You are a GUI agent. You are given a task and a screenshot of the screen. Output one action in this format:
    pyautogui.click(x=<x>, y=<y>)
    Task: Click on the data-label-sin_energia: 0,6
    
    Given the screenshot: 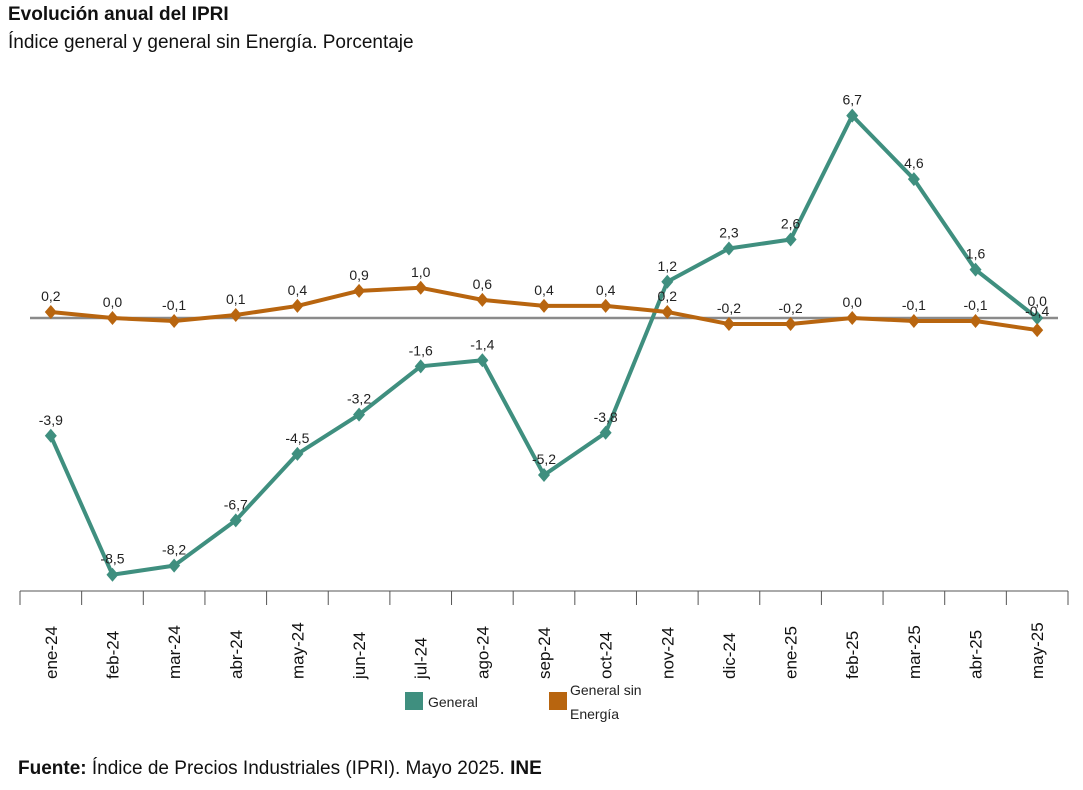 What is the action you would take?
    pyautogui.click(x=483, y=284)
    